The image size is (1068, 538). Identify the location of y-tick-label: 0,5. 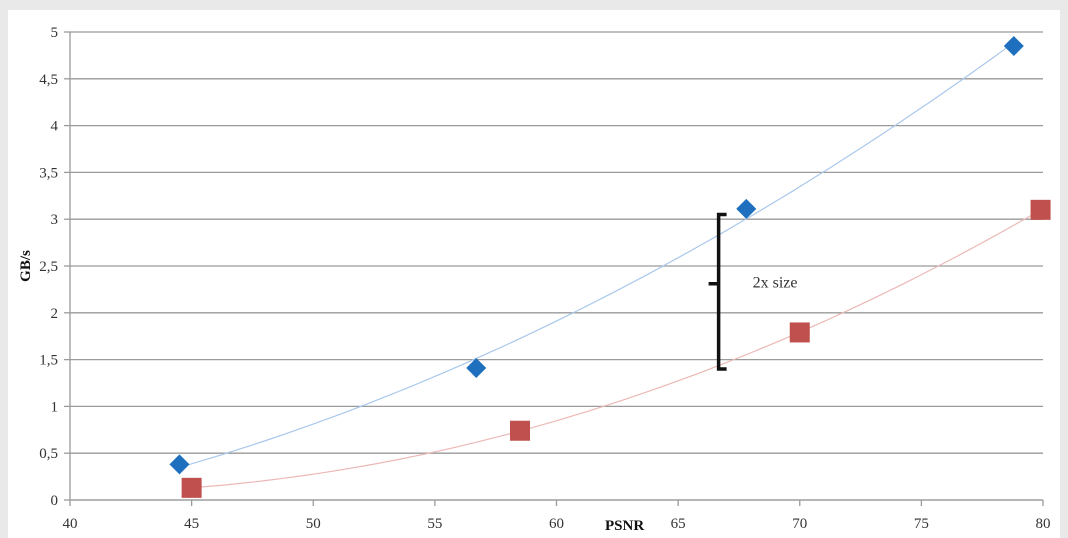
(48, 454).